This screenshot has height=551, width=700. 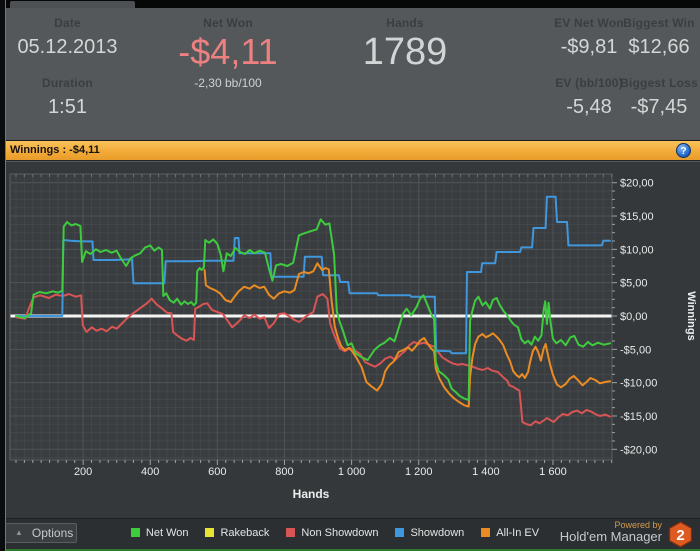 I want to click on bottom-accent-line, so click(x=350, y=550).